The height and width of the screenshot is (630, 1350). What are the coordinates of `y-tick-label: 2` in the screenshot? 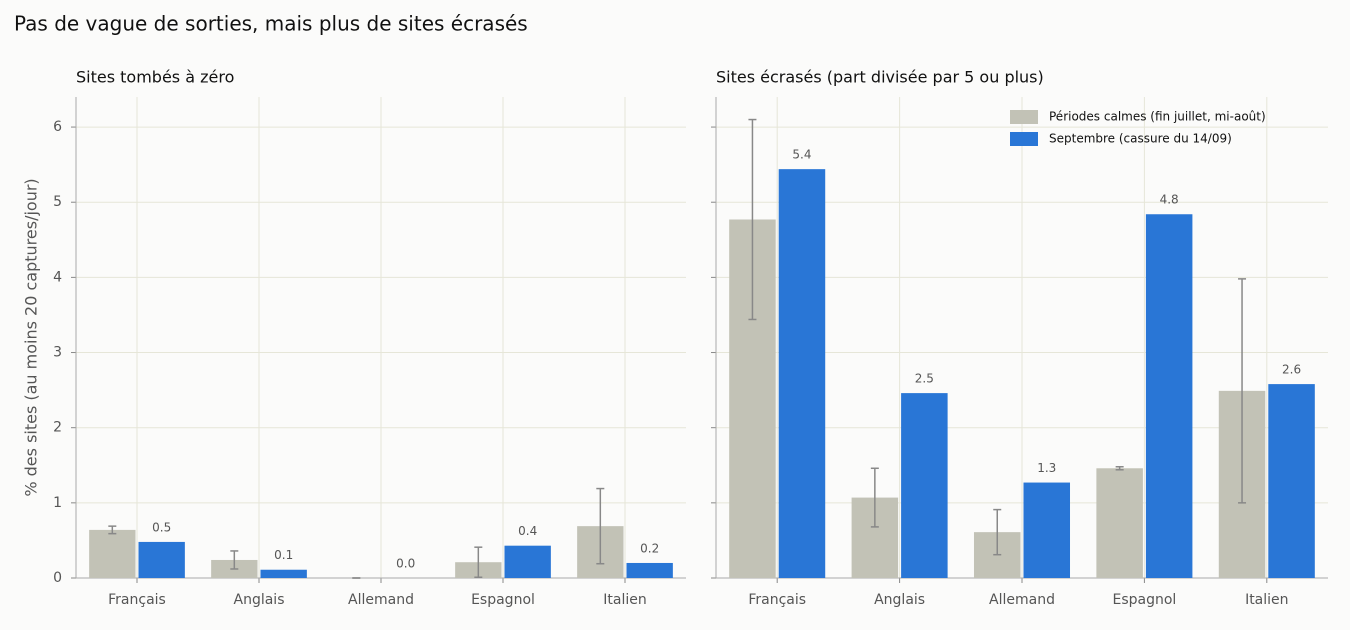 It's located at (57, 428).